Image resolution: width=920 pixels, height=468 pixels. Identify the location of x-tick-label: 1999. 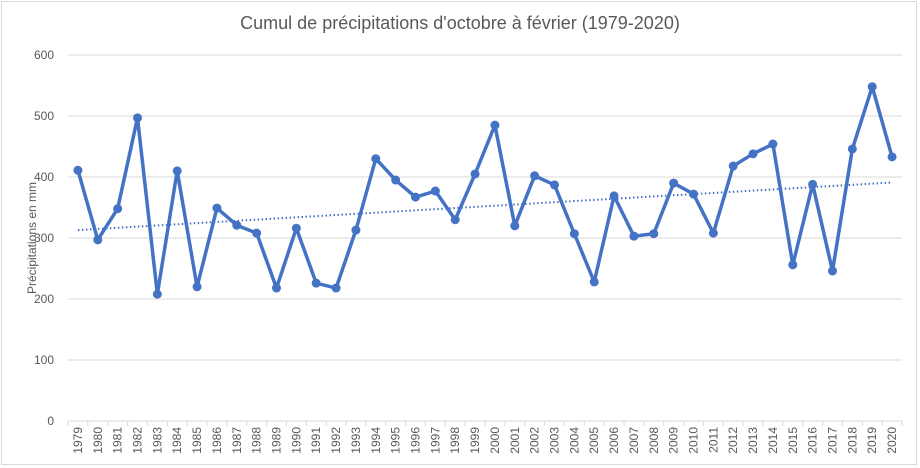
(475, 440).